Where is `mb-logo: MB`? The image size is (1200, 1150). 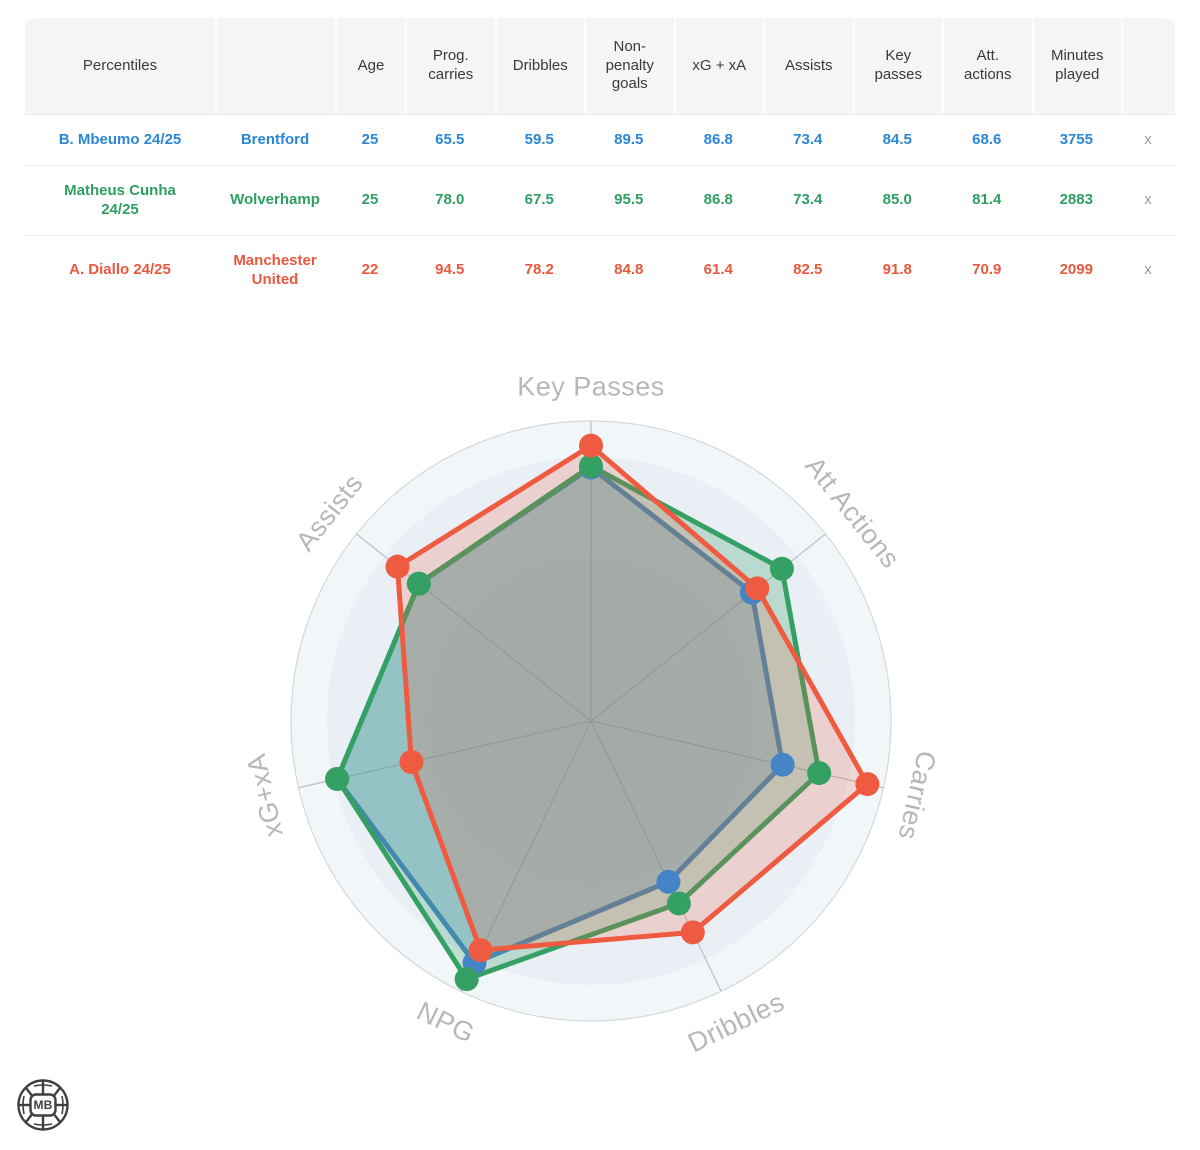 mb-logo: MB is located at coordinates (43, 1105).